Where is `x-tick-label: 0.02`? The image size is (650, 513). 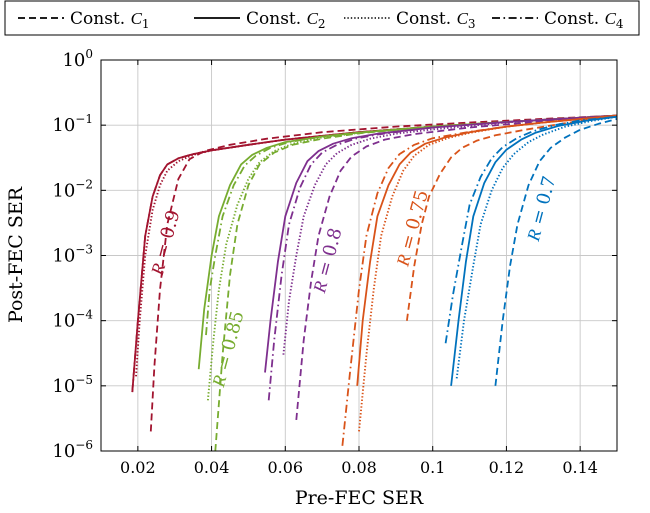 x-tick-label: 0.02 is located at coordinates (138, 467).